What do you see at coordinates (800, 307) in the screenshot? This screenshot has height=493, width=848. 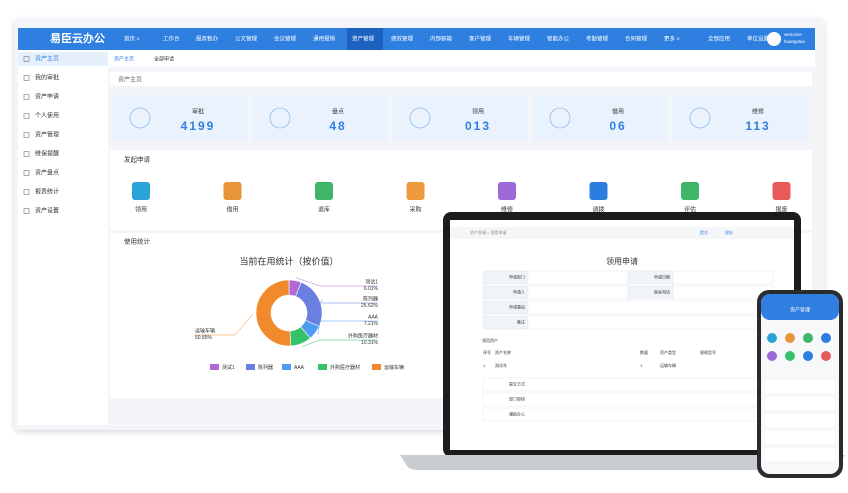 I see `phone-header` at bounding box center [800, 307].